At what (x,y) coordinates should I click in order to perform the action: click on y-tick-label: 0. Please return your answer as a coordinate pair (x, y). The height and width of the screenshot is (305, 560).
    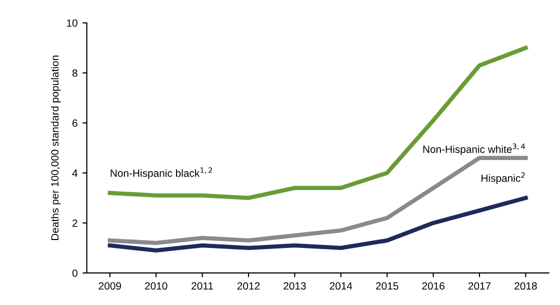
    Looking at the image, I should click on (75, 273).